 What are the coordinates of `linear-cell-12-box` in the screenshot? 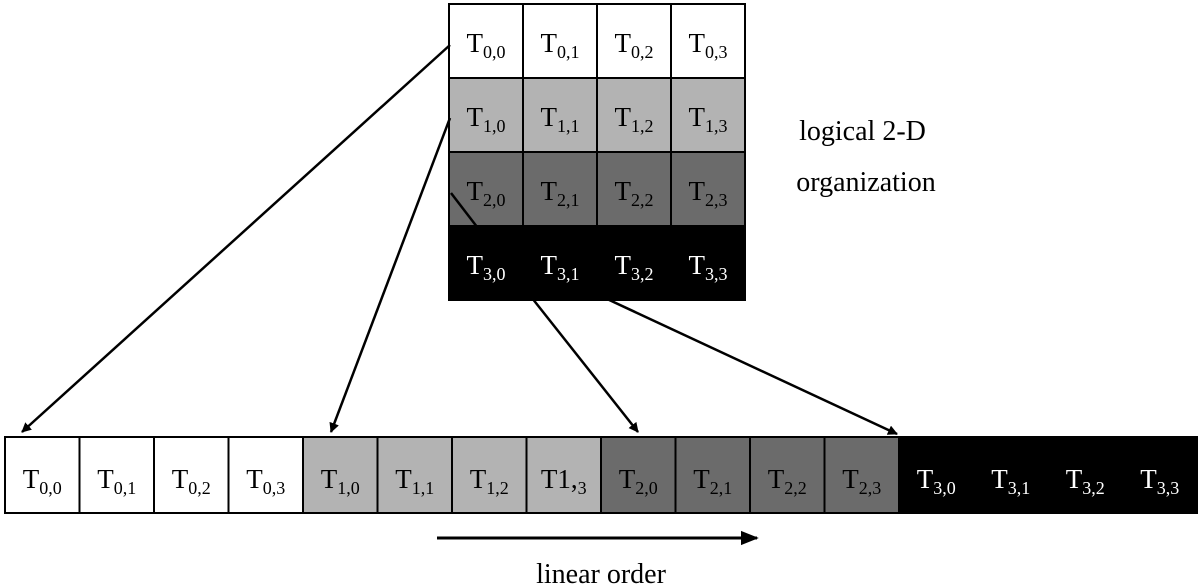 It's located at (936, 475).